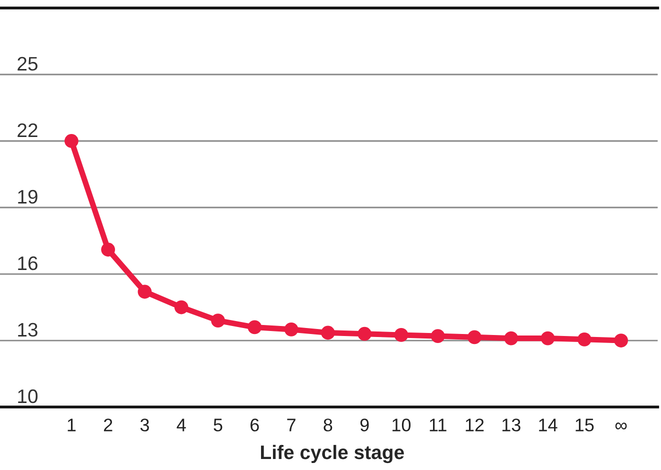 Image resolution: width=661 pixels, height=470 pixels. I want to click on y-tick-label: 13, so click(28, 329).